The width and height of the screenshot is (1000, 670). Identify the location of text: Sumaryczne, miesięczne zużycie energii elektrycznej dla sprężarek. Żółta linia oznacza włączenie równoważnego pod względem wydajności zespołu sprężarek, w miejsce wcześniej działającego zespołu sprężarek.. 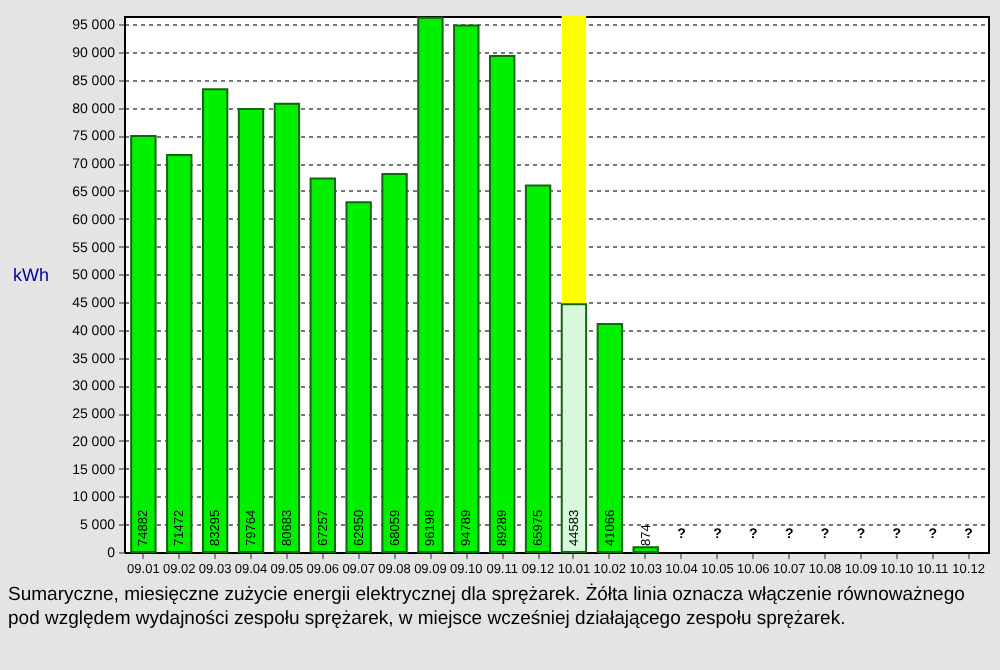
(486, 607).